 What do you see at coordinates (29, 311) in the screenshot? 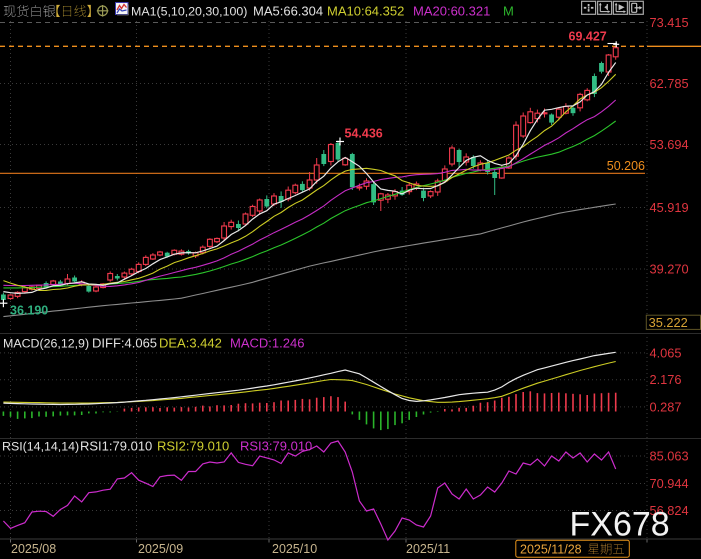
I see `svg-text: 36.190` at bounding box center [29, 311].